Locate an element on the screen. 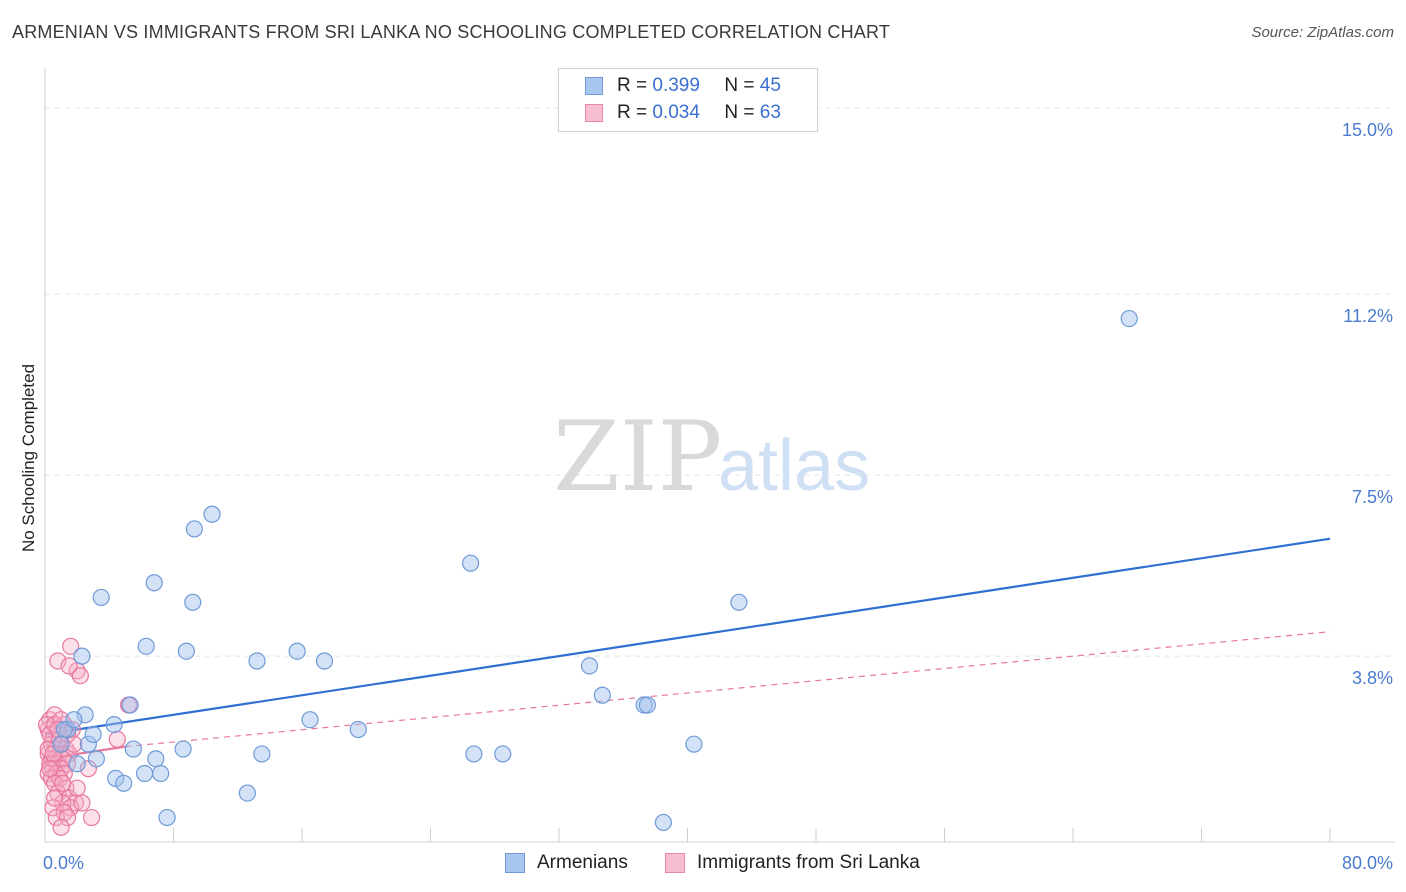 The image size is (1406, 892). series-sri-lanka-points is located at coordinates (88, 736).